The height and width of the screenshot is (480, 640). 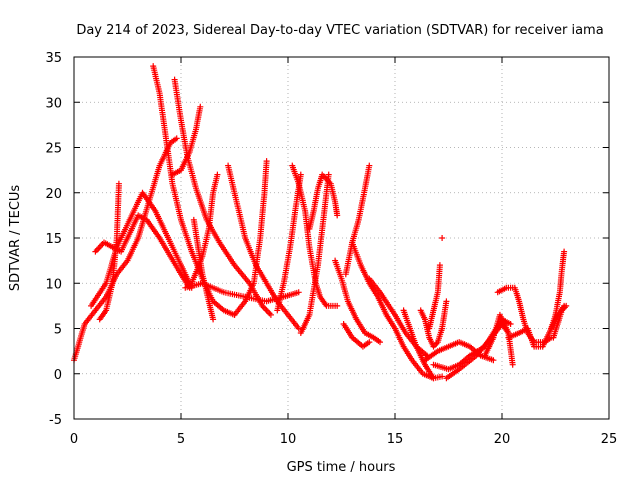 I want to click on y-tick-label: -5, so click(x=55, y=420).